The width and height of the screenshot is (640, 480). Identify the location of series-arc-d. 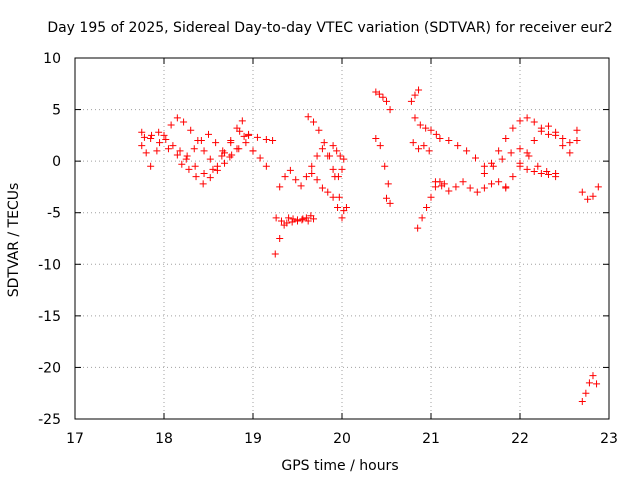
(224, 163).